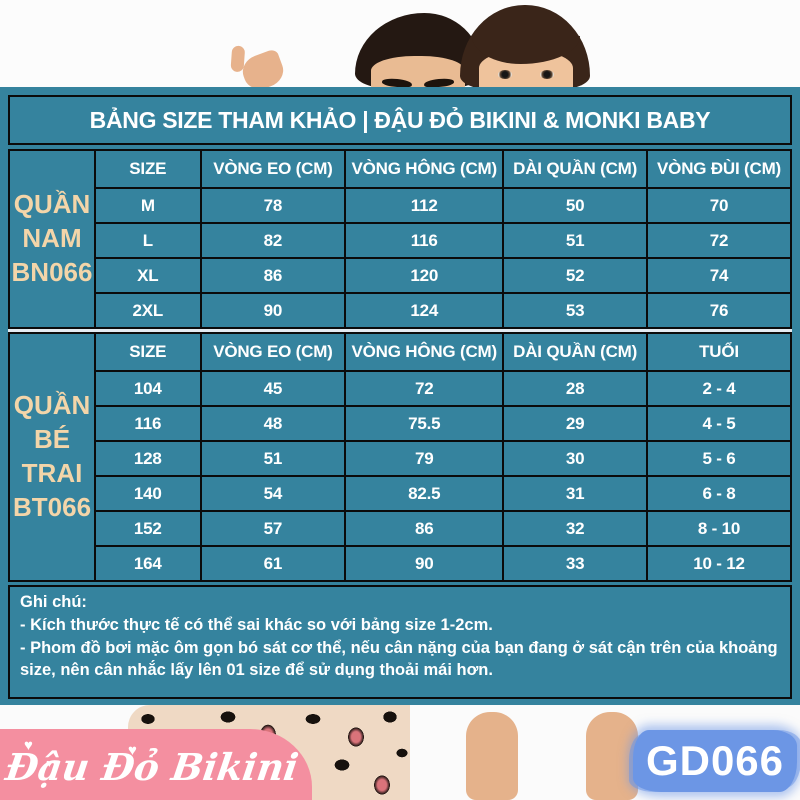  What do you see at coordinates (273, 493) in the screenshot?
I see `table-cell: 54` at bounding box center [273, 493].